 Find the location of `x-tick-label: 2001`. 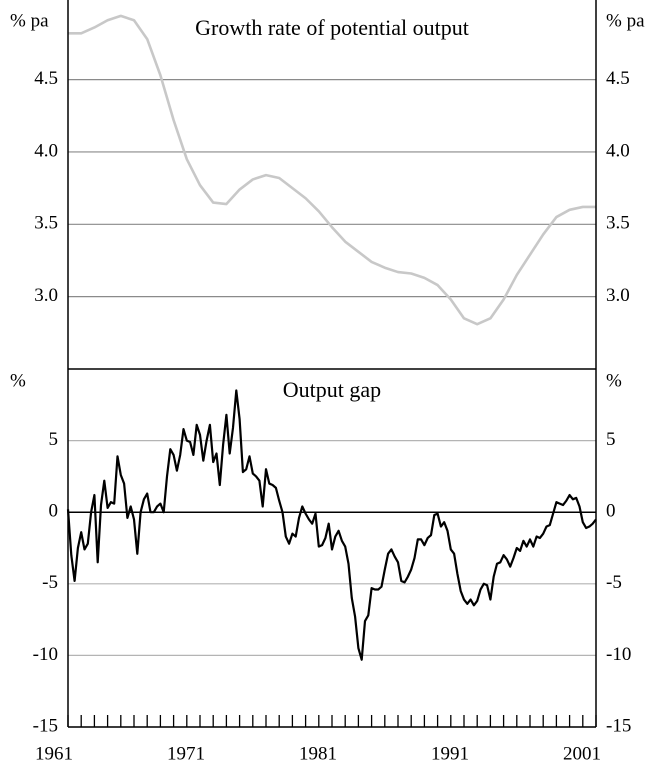

x-tick-label: 2001 is located at coordinates (582, 753).